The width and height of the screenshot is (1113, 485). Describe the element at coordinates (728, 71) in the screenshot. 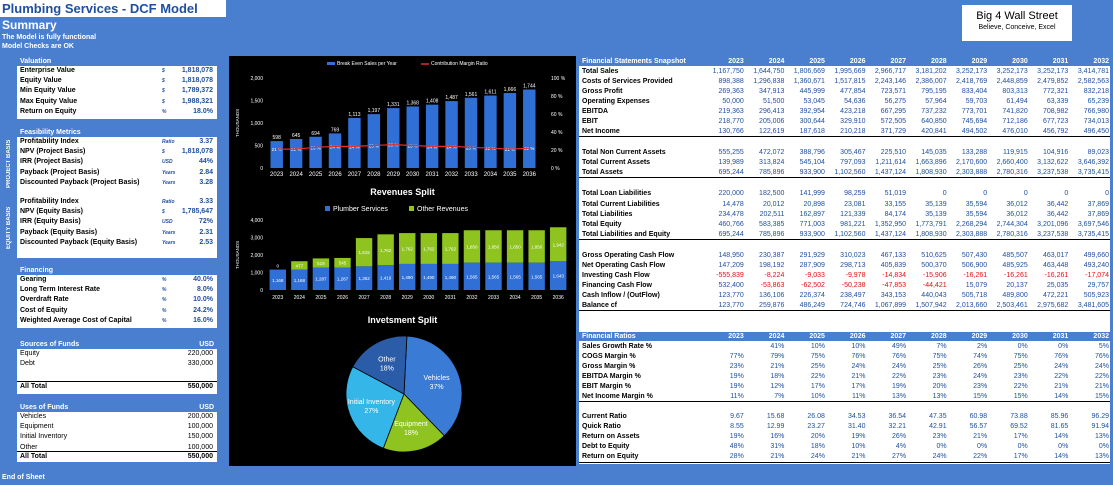

I see `table-cell: 1,167,750` at that location.